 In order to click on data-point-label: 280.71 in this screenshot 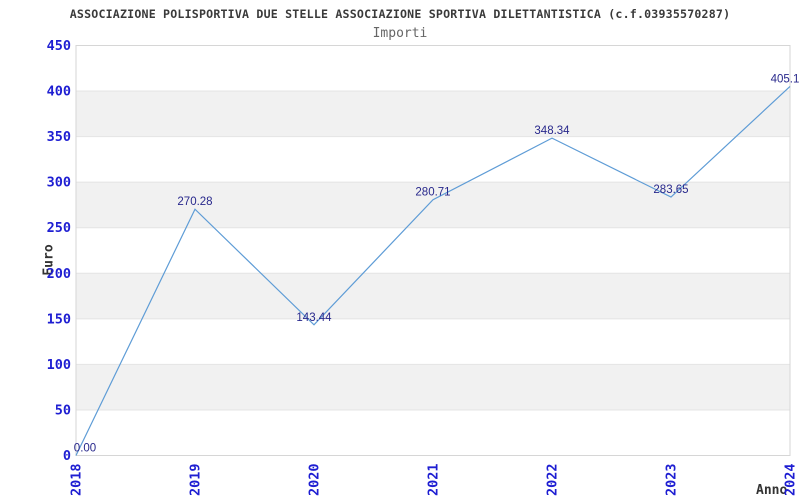, I will do `click(432, 193)`.